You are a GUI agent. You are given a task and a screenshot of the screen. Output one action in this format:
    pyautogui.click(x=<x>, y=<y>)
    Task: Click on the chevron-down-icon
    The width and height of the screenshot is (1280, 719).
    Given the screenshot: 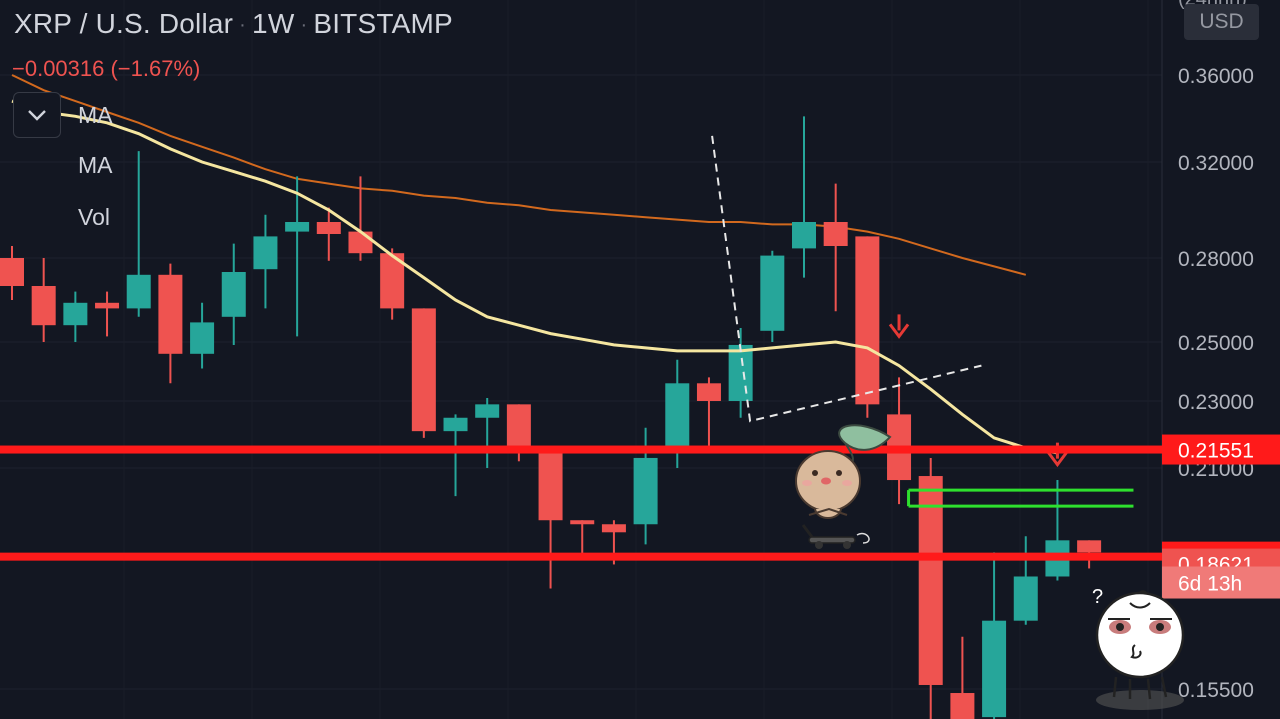 What is the action you would take?
    pyautogui.click(x=37, y=115)
    